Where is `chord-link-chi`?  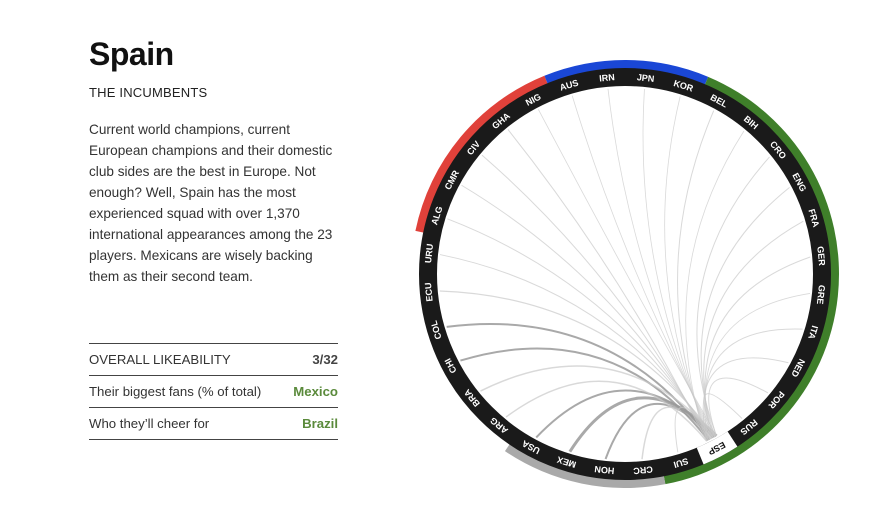
chord-link-chi is located at coordinates (585, 394).